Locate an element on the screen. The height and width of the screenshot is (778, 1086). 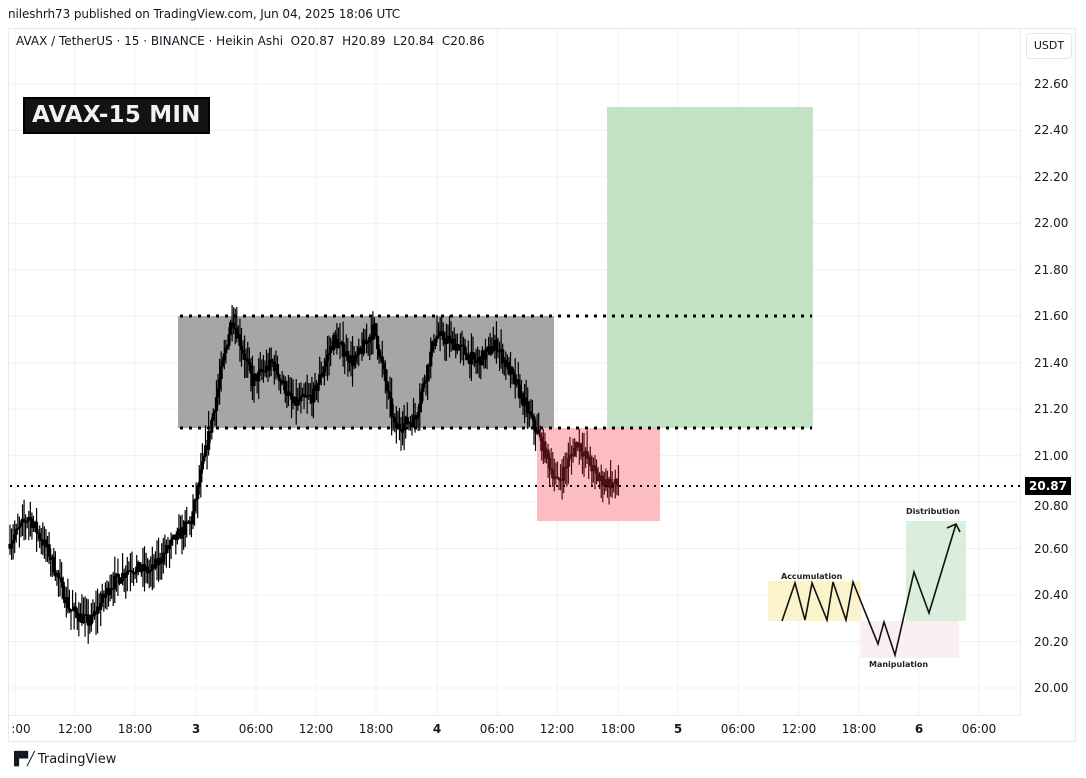
price-tick-label: 22.00 is located at coordinates (1051, 223).